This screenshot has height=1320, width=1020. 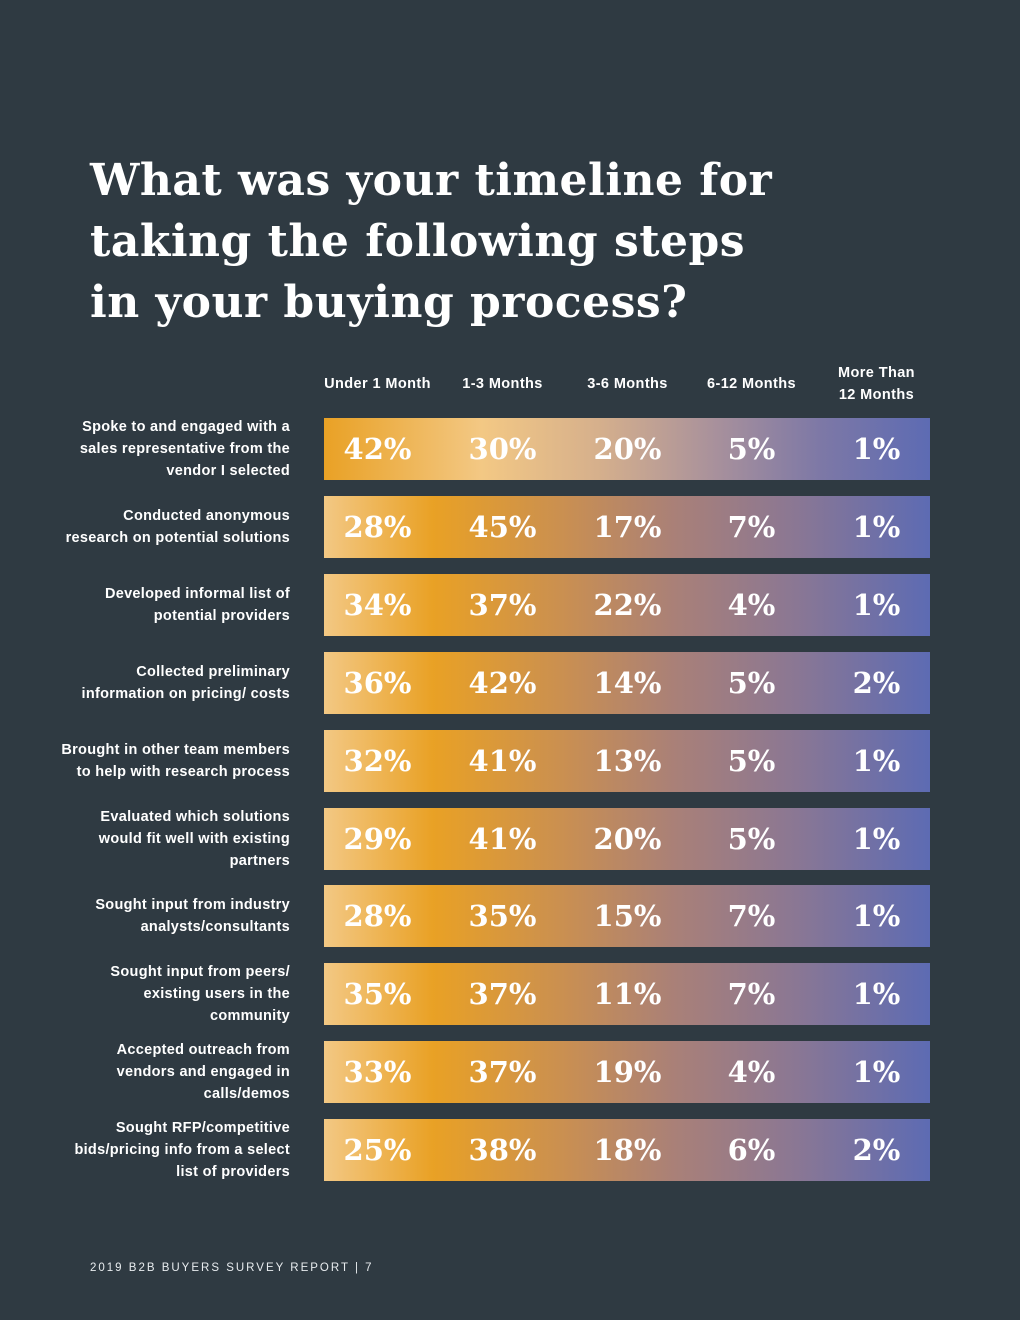 What do you see at coordinates (502, 1150) in the screenshot?
I see `value-cell: 38%` at bounding box center [502, 1150].